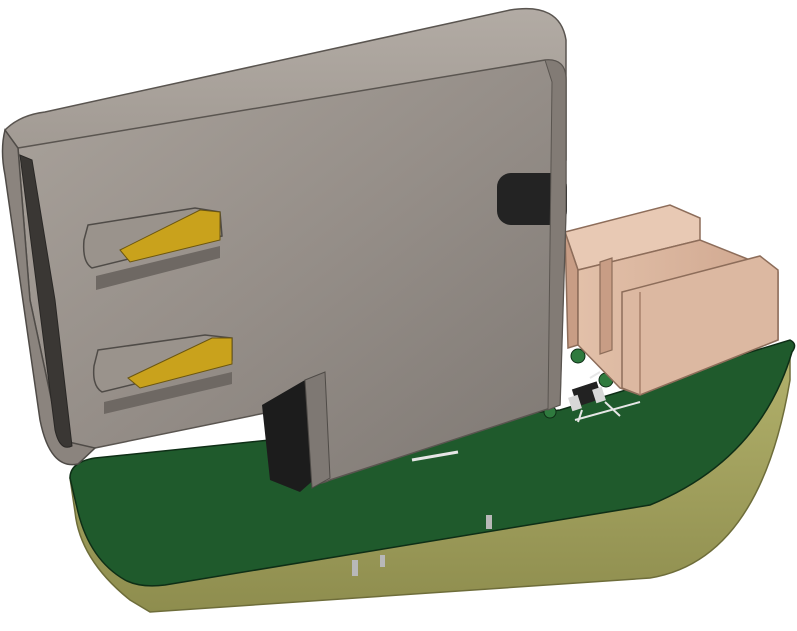 This screenshot has width=797, height=631. Describe the element at coordinates (435, 456) in the screenshot. I see `silkscreen-line` at that location.